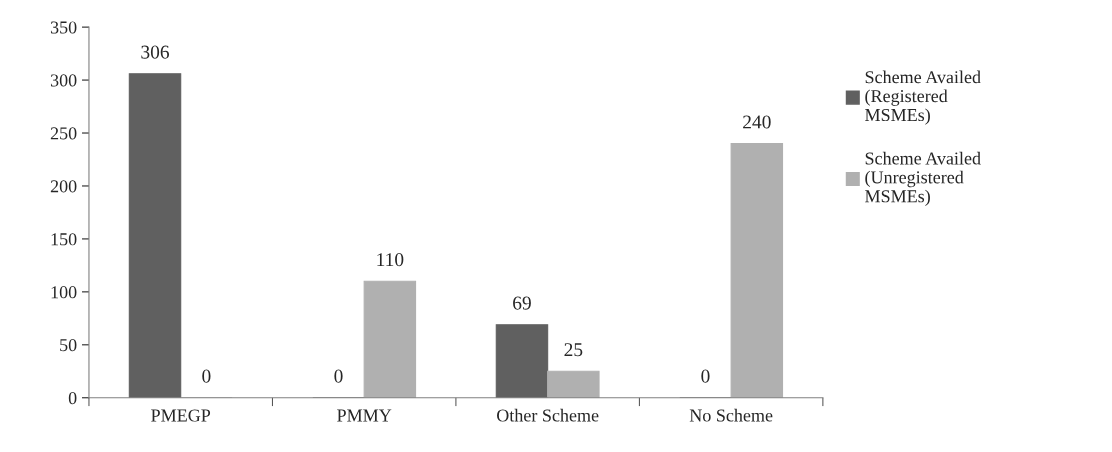 This screenshot has height=452, width=1112. I want to click on y-tick-label: 0, so click(72, 398).